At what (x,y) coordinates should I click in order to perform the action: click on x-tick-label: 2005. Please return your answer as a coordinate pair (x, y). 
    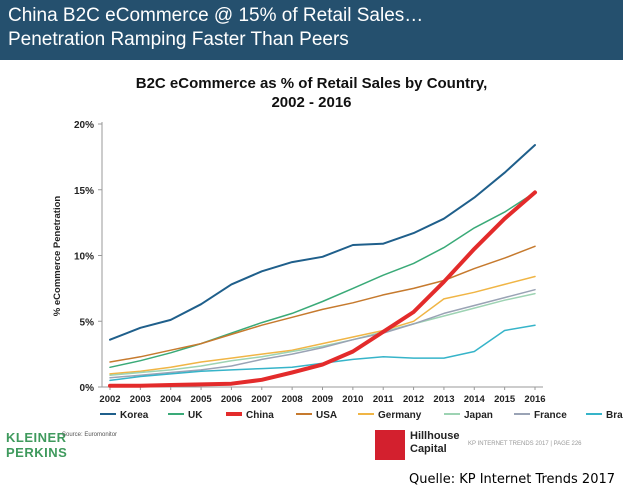
    Looking at the image, I should click on (202, 399).